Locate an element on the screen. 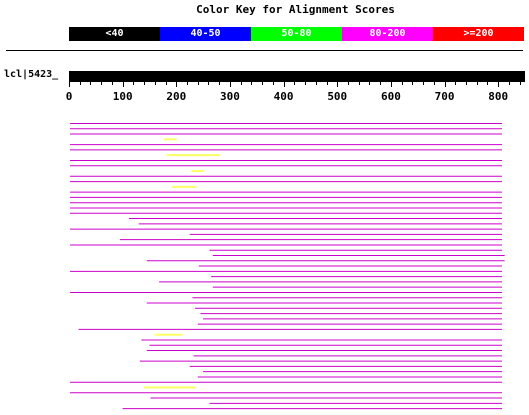 The height and width of the screenshot is (415, 529). color-key-segment-80-200: 80-200 is located at coordinates (387, 34).